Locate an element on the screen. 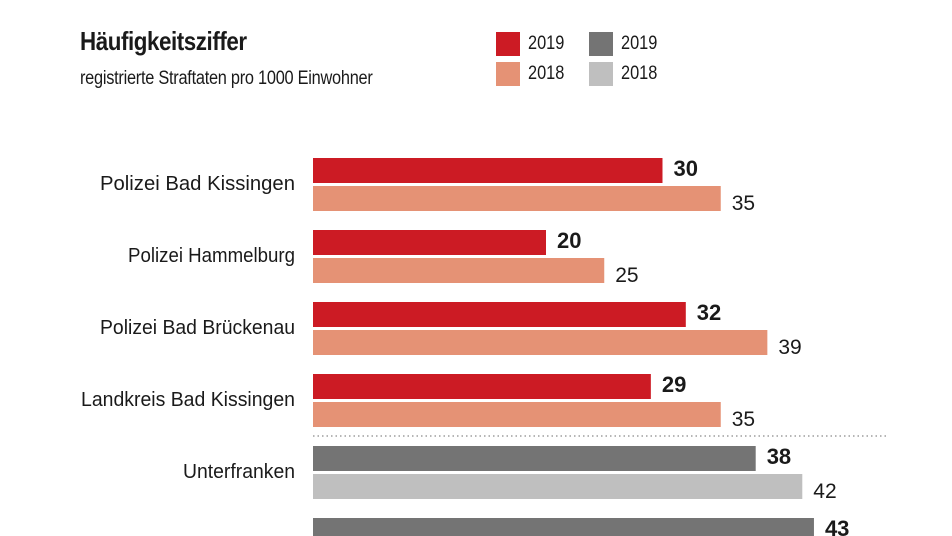 Image resolution: width=952 pixels, height=536 pixels. bar-polizei-bad-kissingen-2019 is located at coordinates (488, 170).